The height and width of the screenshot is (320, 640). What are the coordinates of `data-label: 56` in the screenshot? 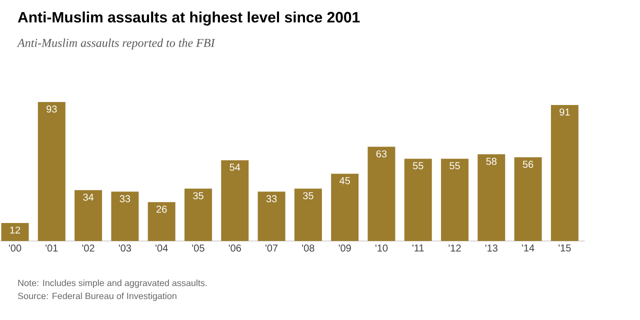 It's located at (528, 164).